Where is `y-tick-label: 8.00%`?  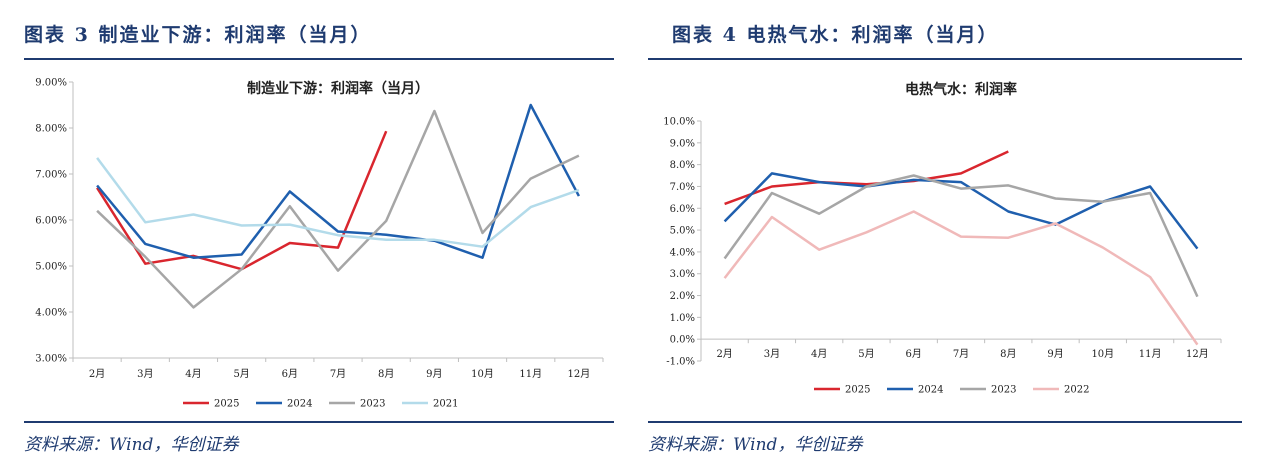 y-tick-label: 8.00% is located at coordinates (51, 129).